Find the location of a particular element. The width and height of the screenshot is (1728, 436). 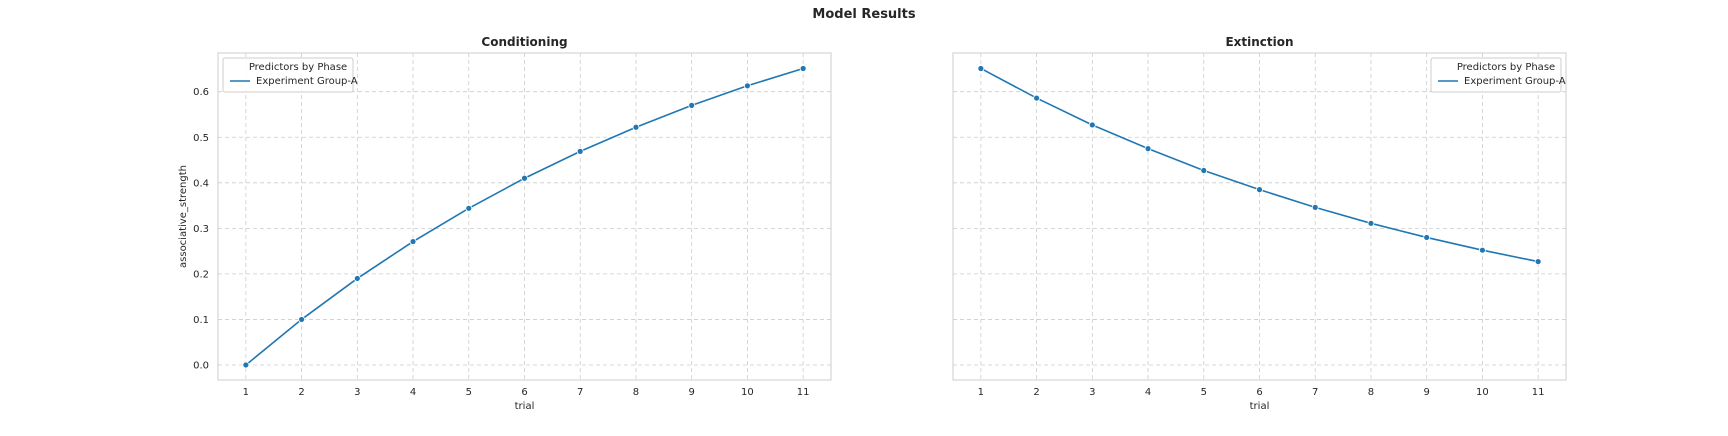

y-axis-label: associative_strength is located at coordinates (183, 216).